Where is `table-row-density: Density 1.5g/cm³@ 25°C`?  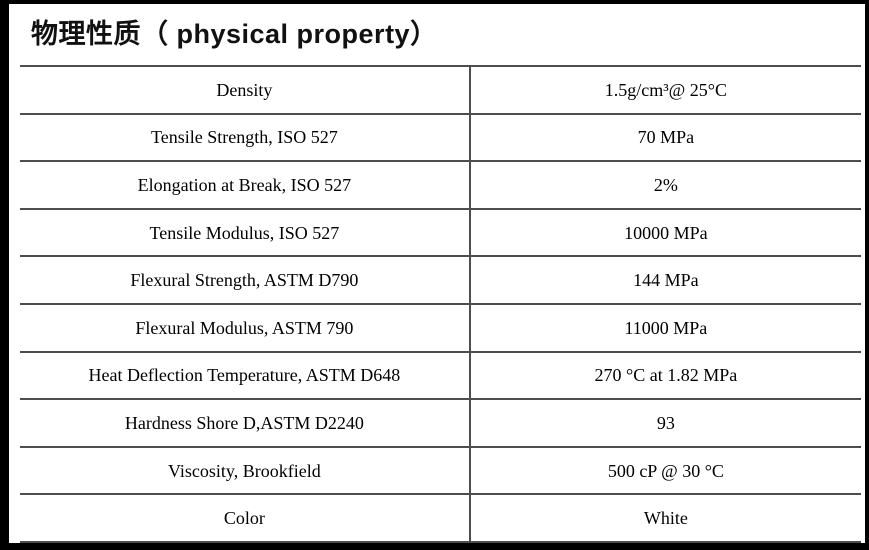
table-row-density: Density 1.5g/cm³@ 25°C is located at coordinates (440, 91).